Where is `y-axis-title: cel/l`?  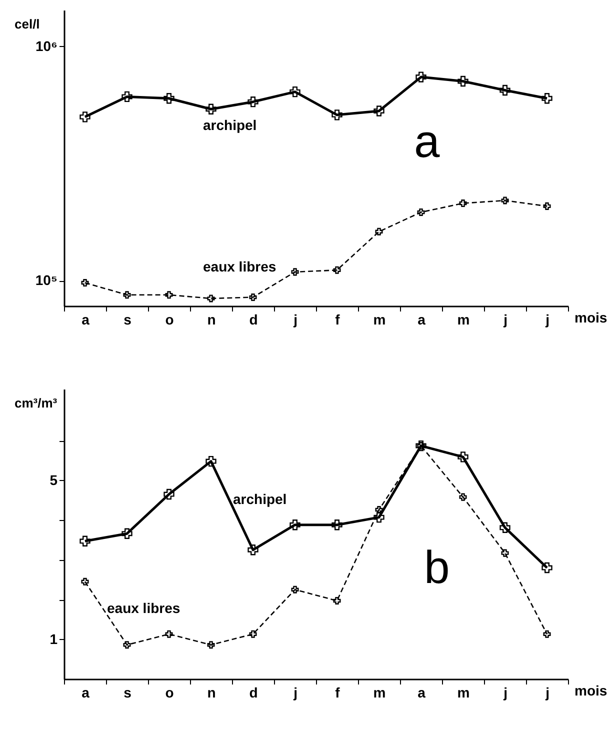
y-axis-title: cel/l is located at coordinates (27, 24).